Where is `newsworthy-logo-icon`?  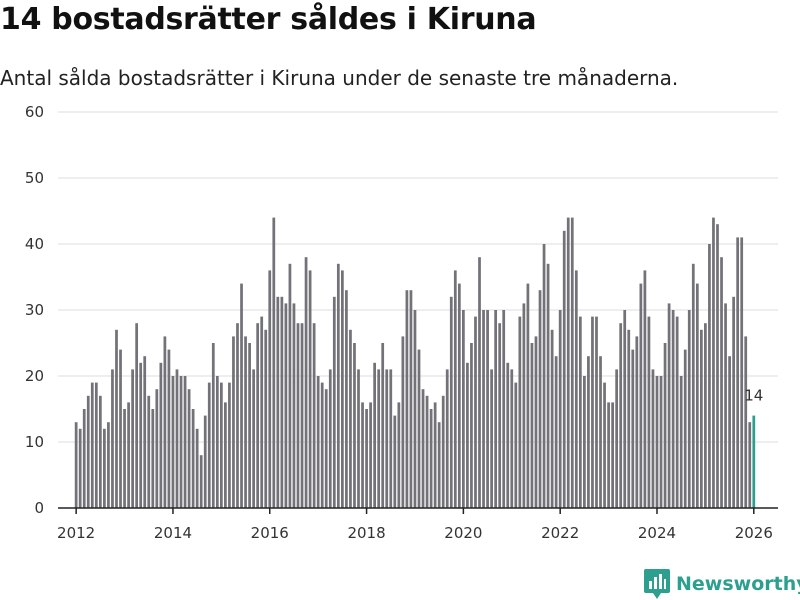
newsworthy-logo-icon is located at coordinates (657, 584).